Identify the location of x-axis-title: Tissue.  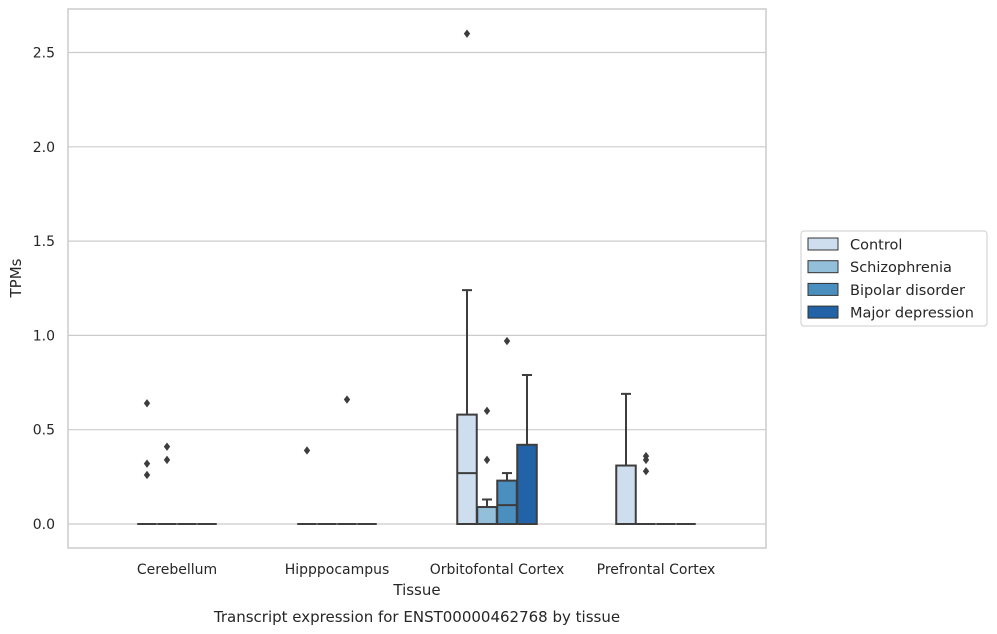
(416, 590).